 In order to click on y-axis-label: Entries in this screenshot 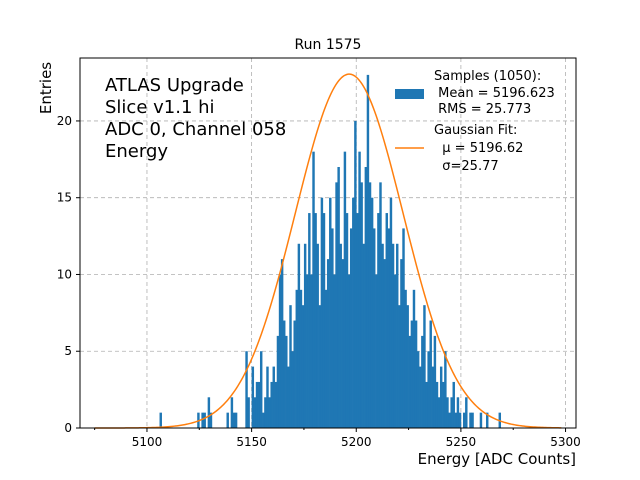, I will do `click(46, 88)`.